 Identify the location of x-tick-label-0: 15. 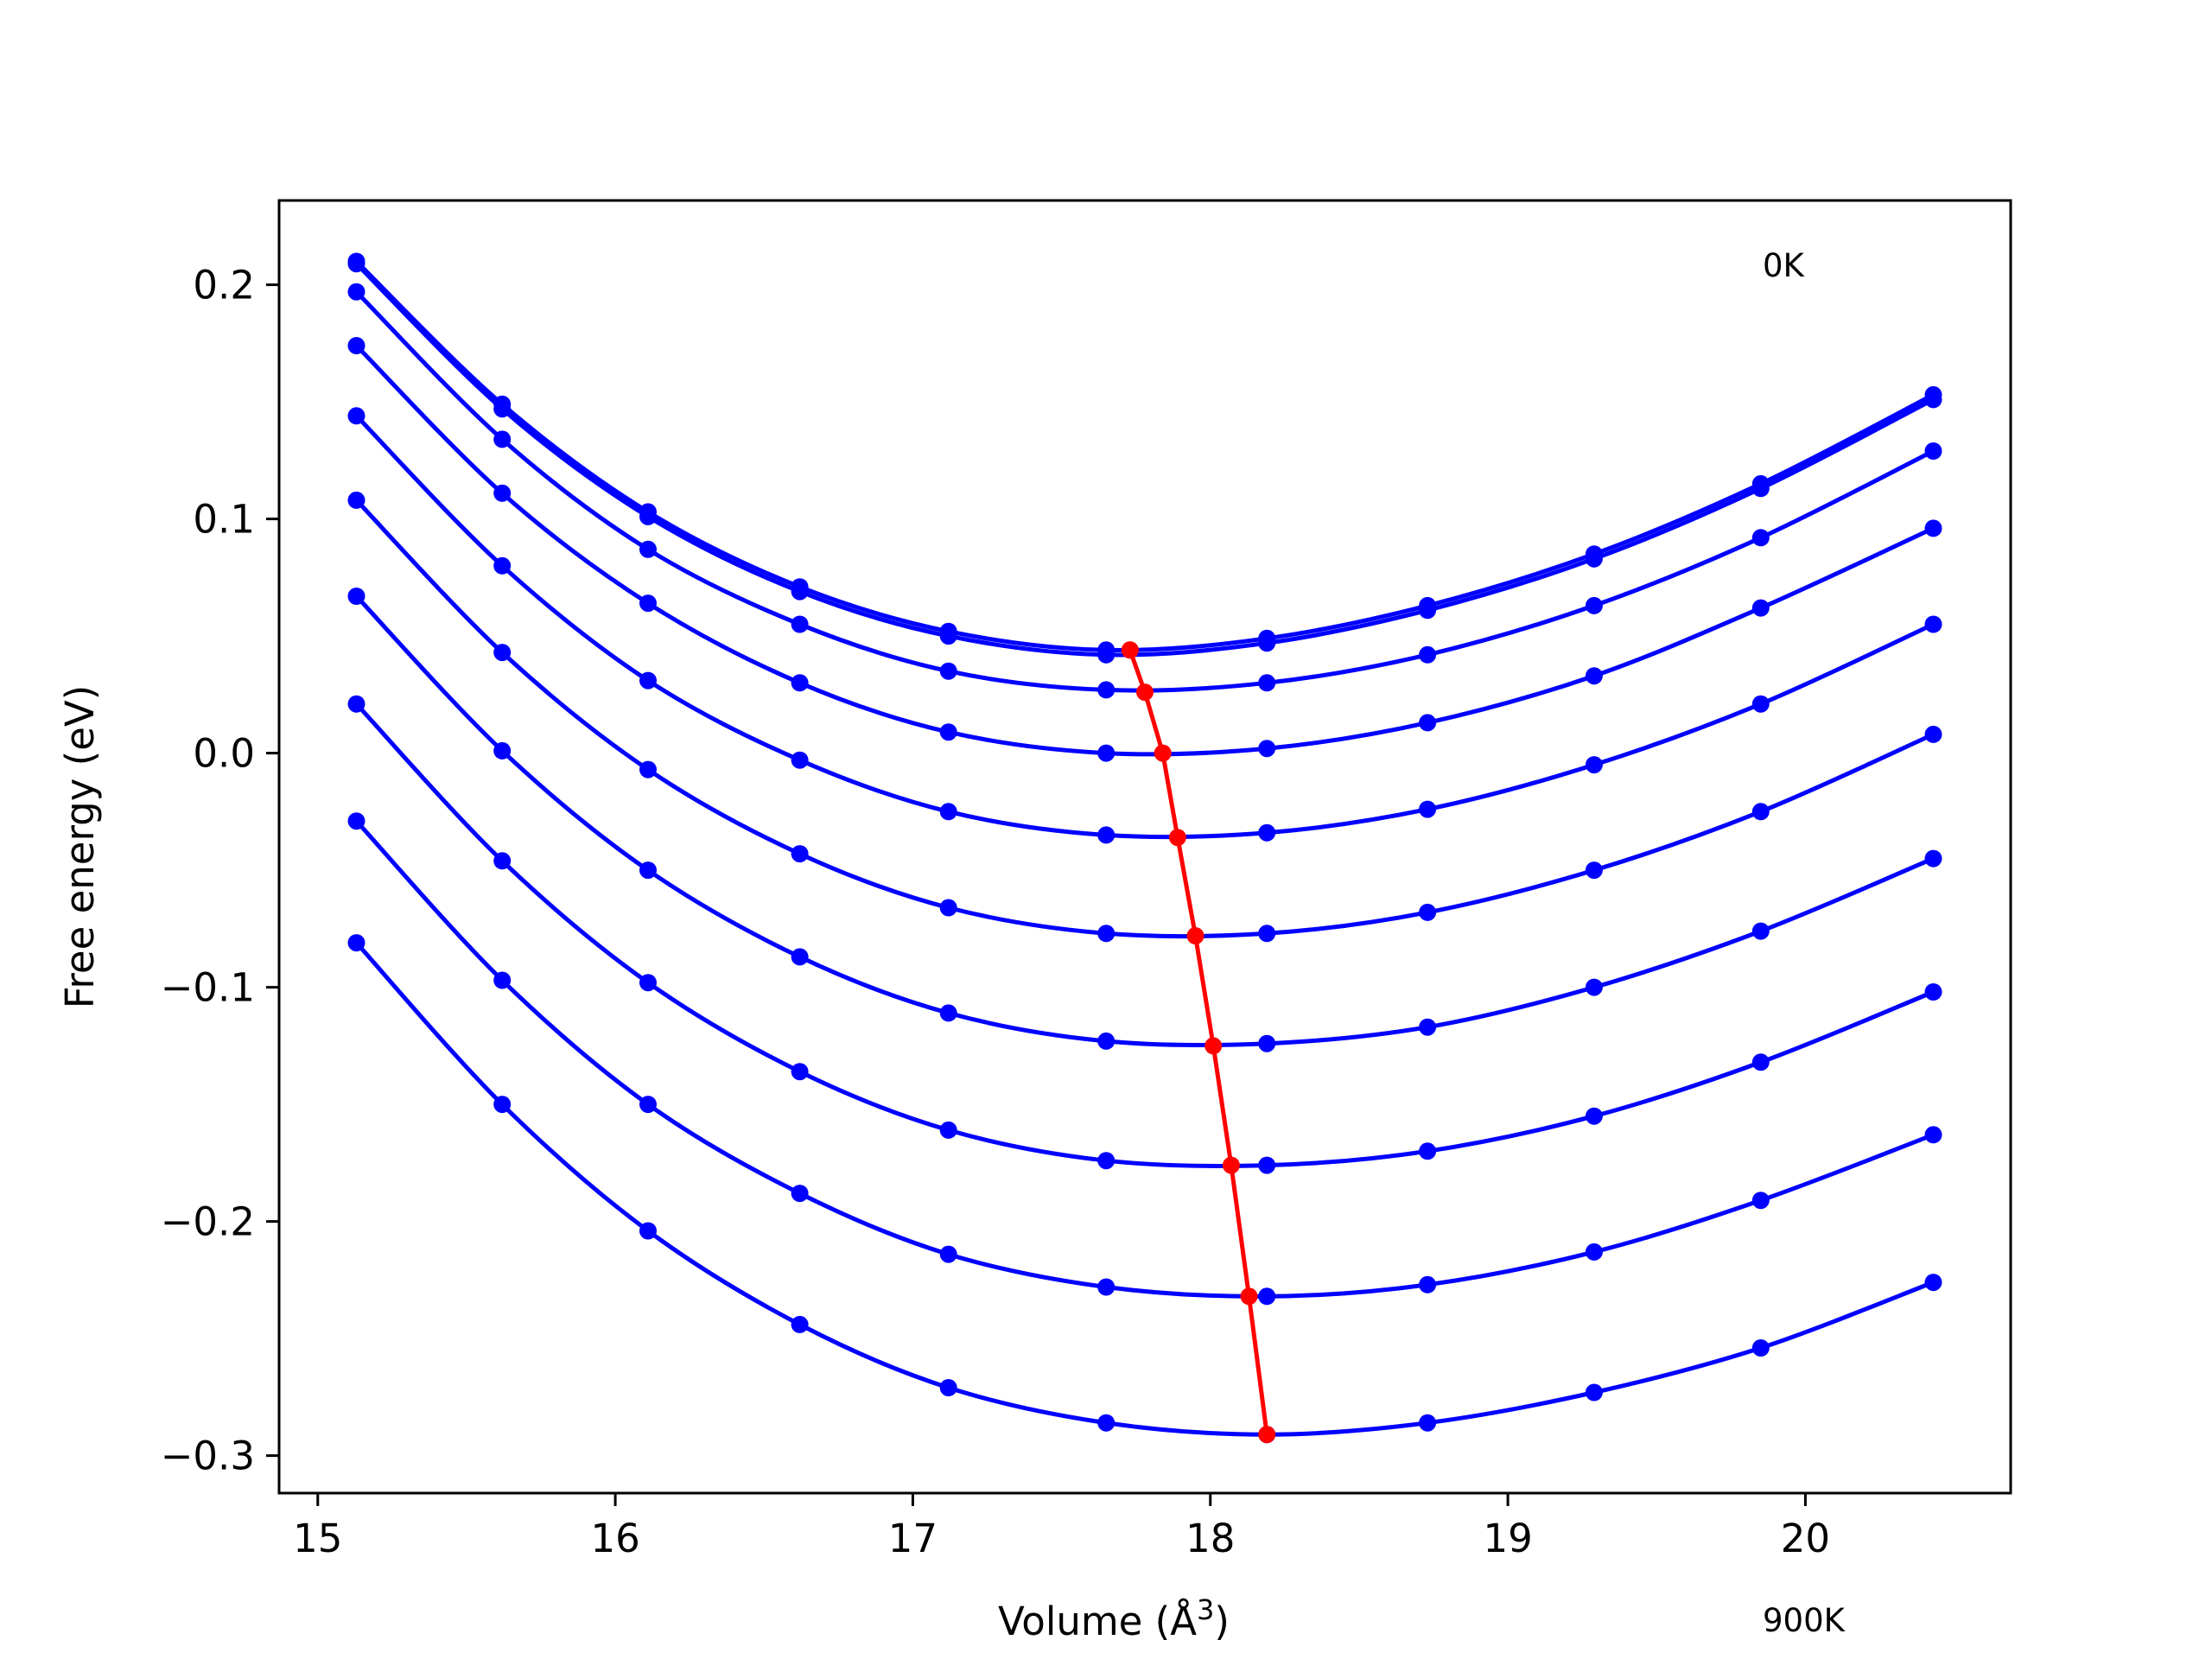
(317, 1538).